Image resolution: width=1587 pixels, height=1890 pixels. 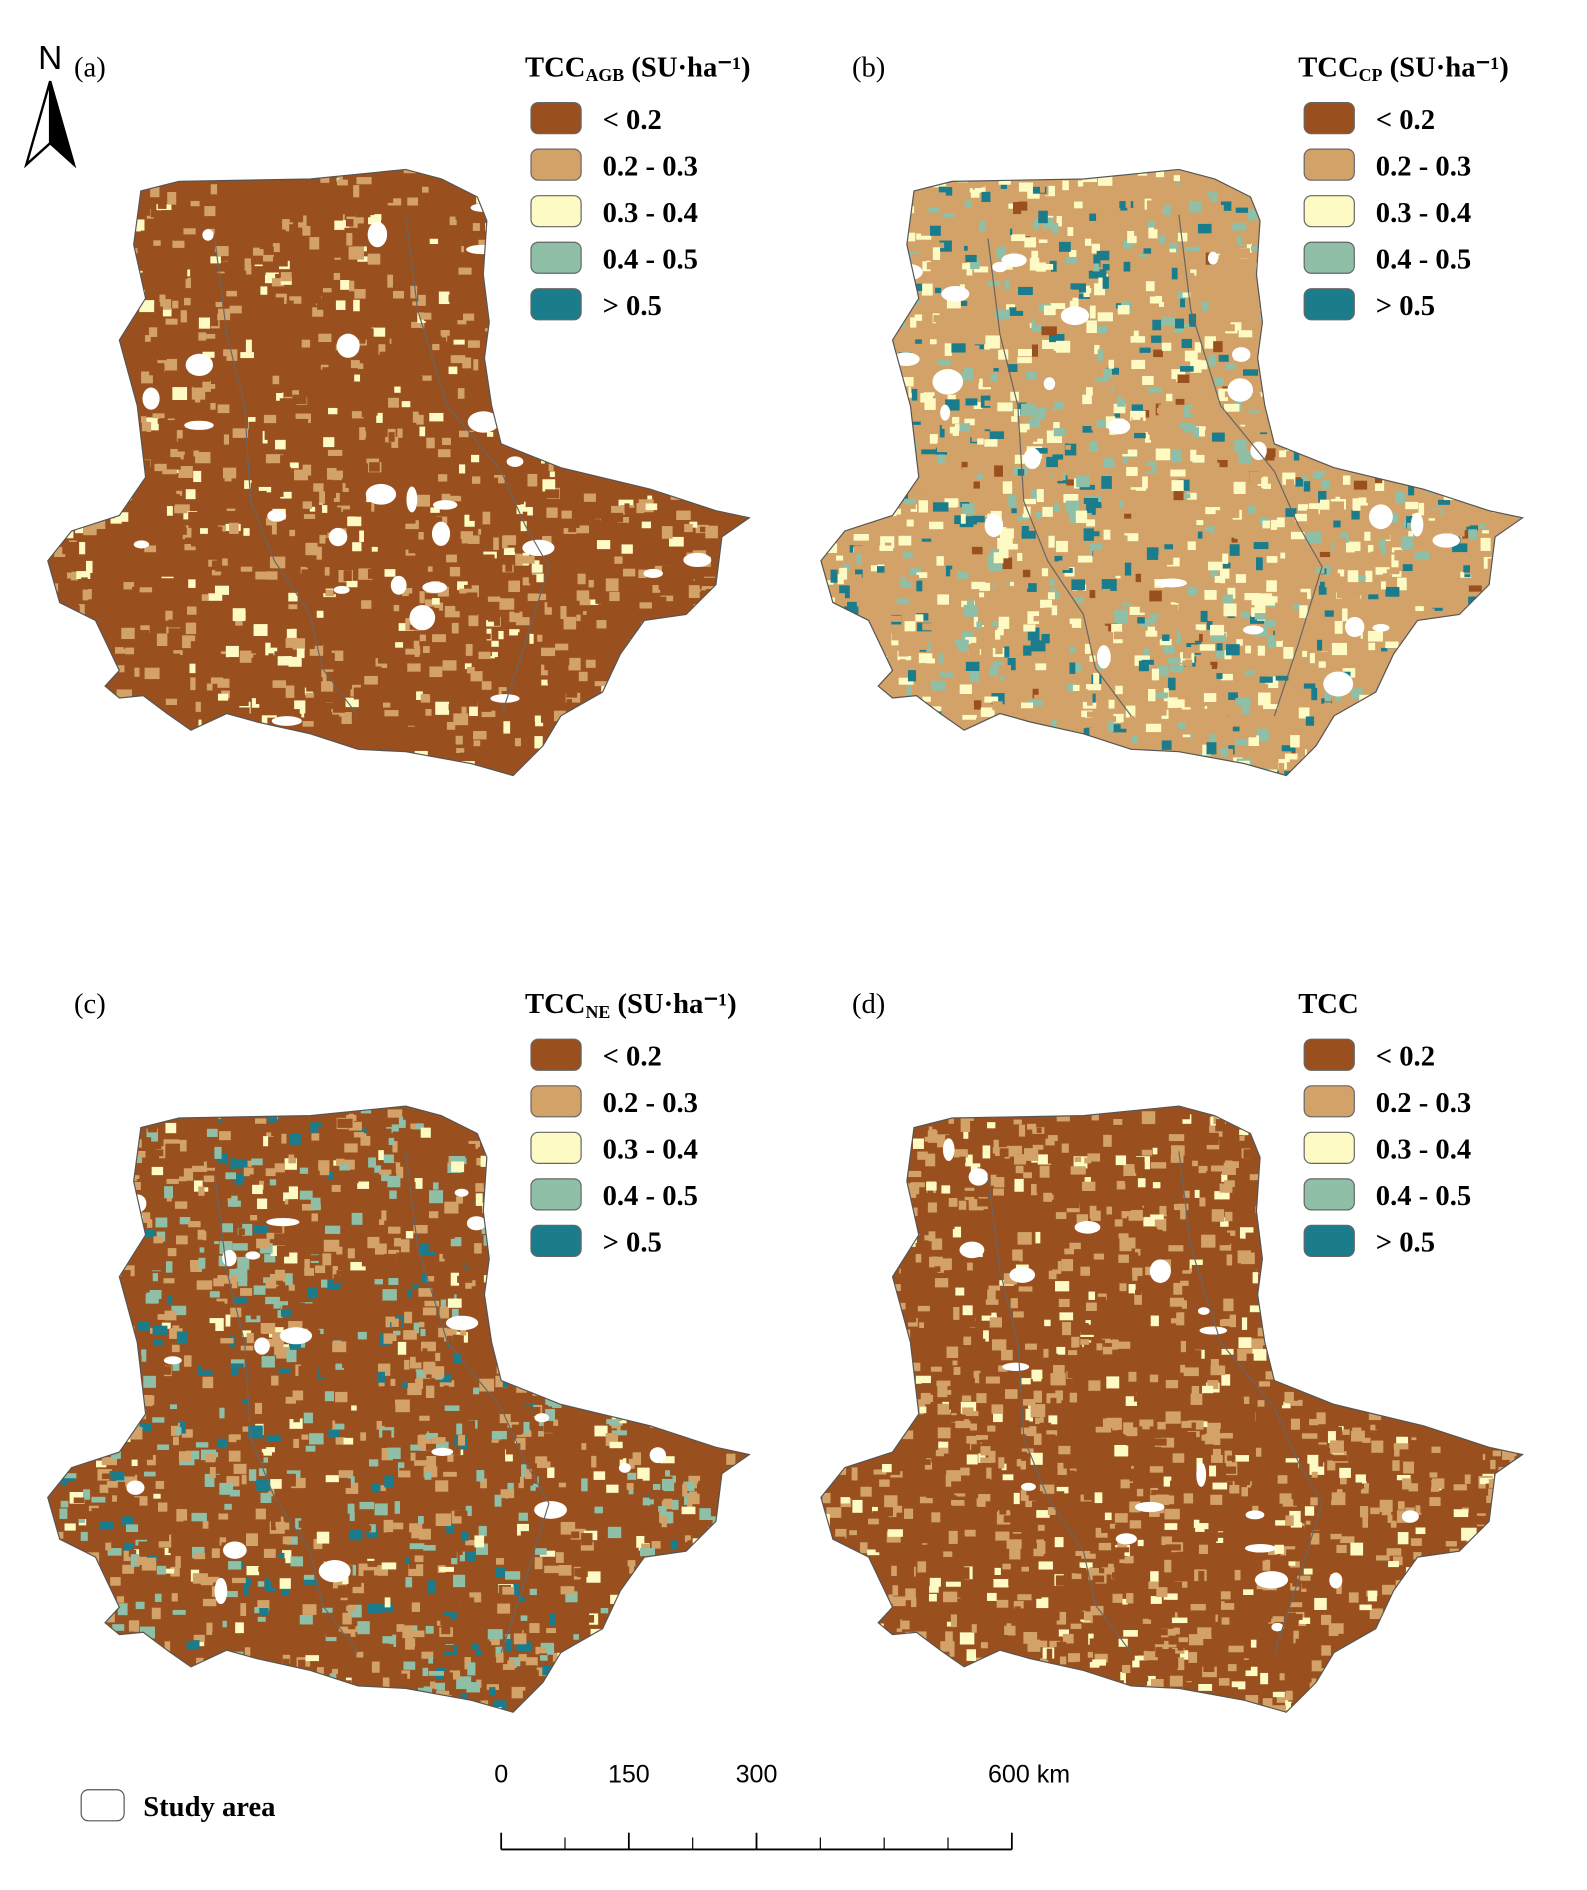 I want to click on boundary, so click(x=382, y=465).